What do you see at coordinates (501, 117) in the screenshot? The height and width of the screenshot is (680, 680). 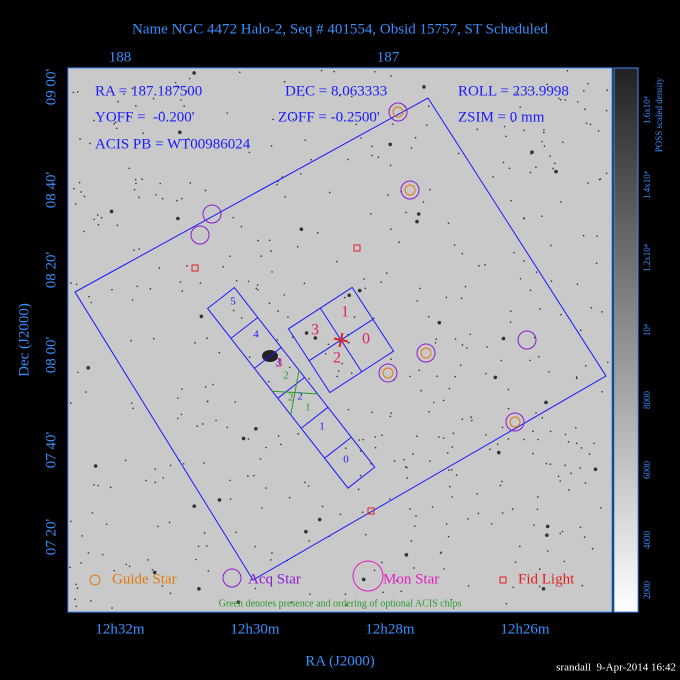 I see `info-text: ZSIM = 0 mm` at bounding box center [501, 117].